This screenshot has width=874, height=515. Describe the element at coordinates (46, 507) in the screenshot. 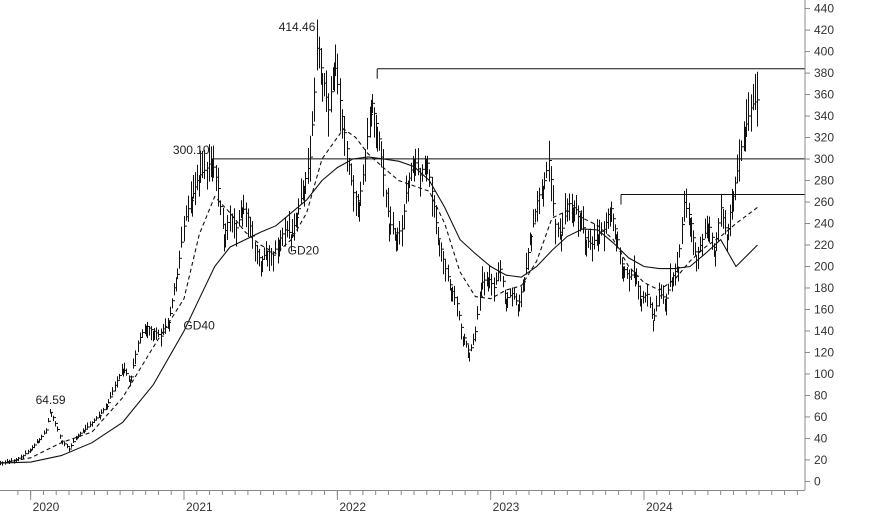

I see `x-tick-label: 2020` at that location.